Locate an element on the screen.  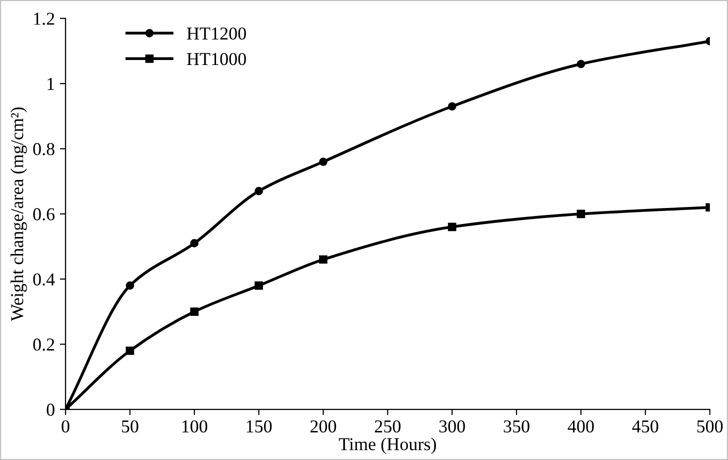
y-tick-label: 1 is located at coordinates (51, 84).